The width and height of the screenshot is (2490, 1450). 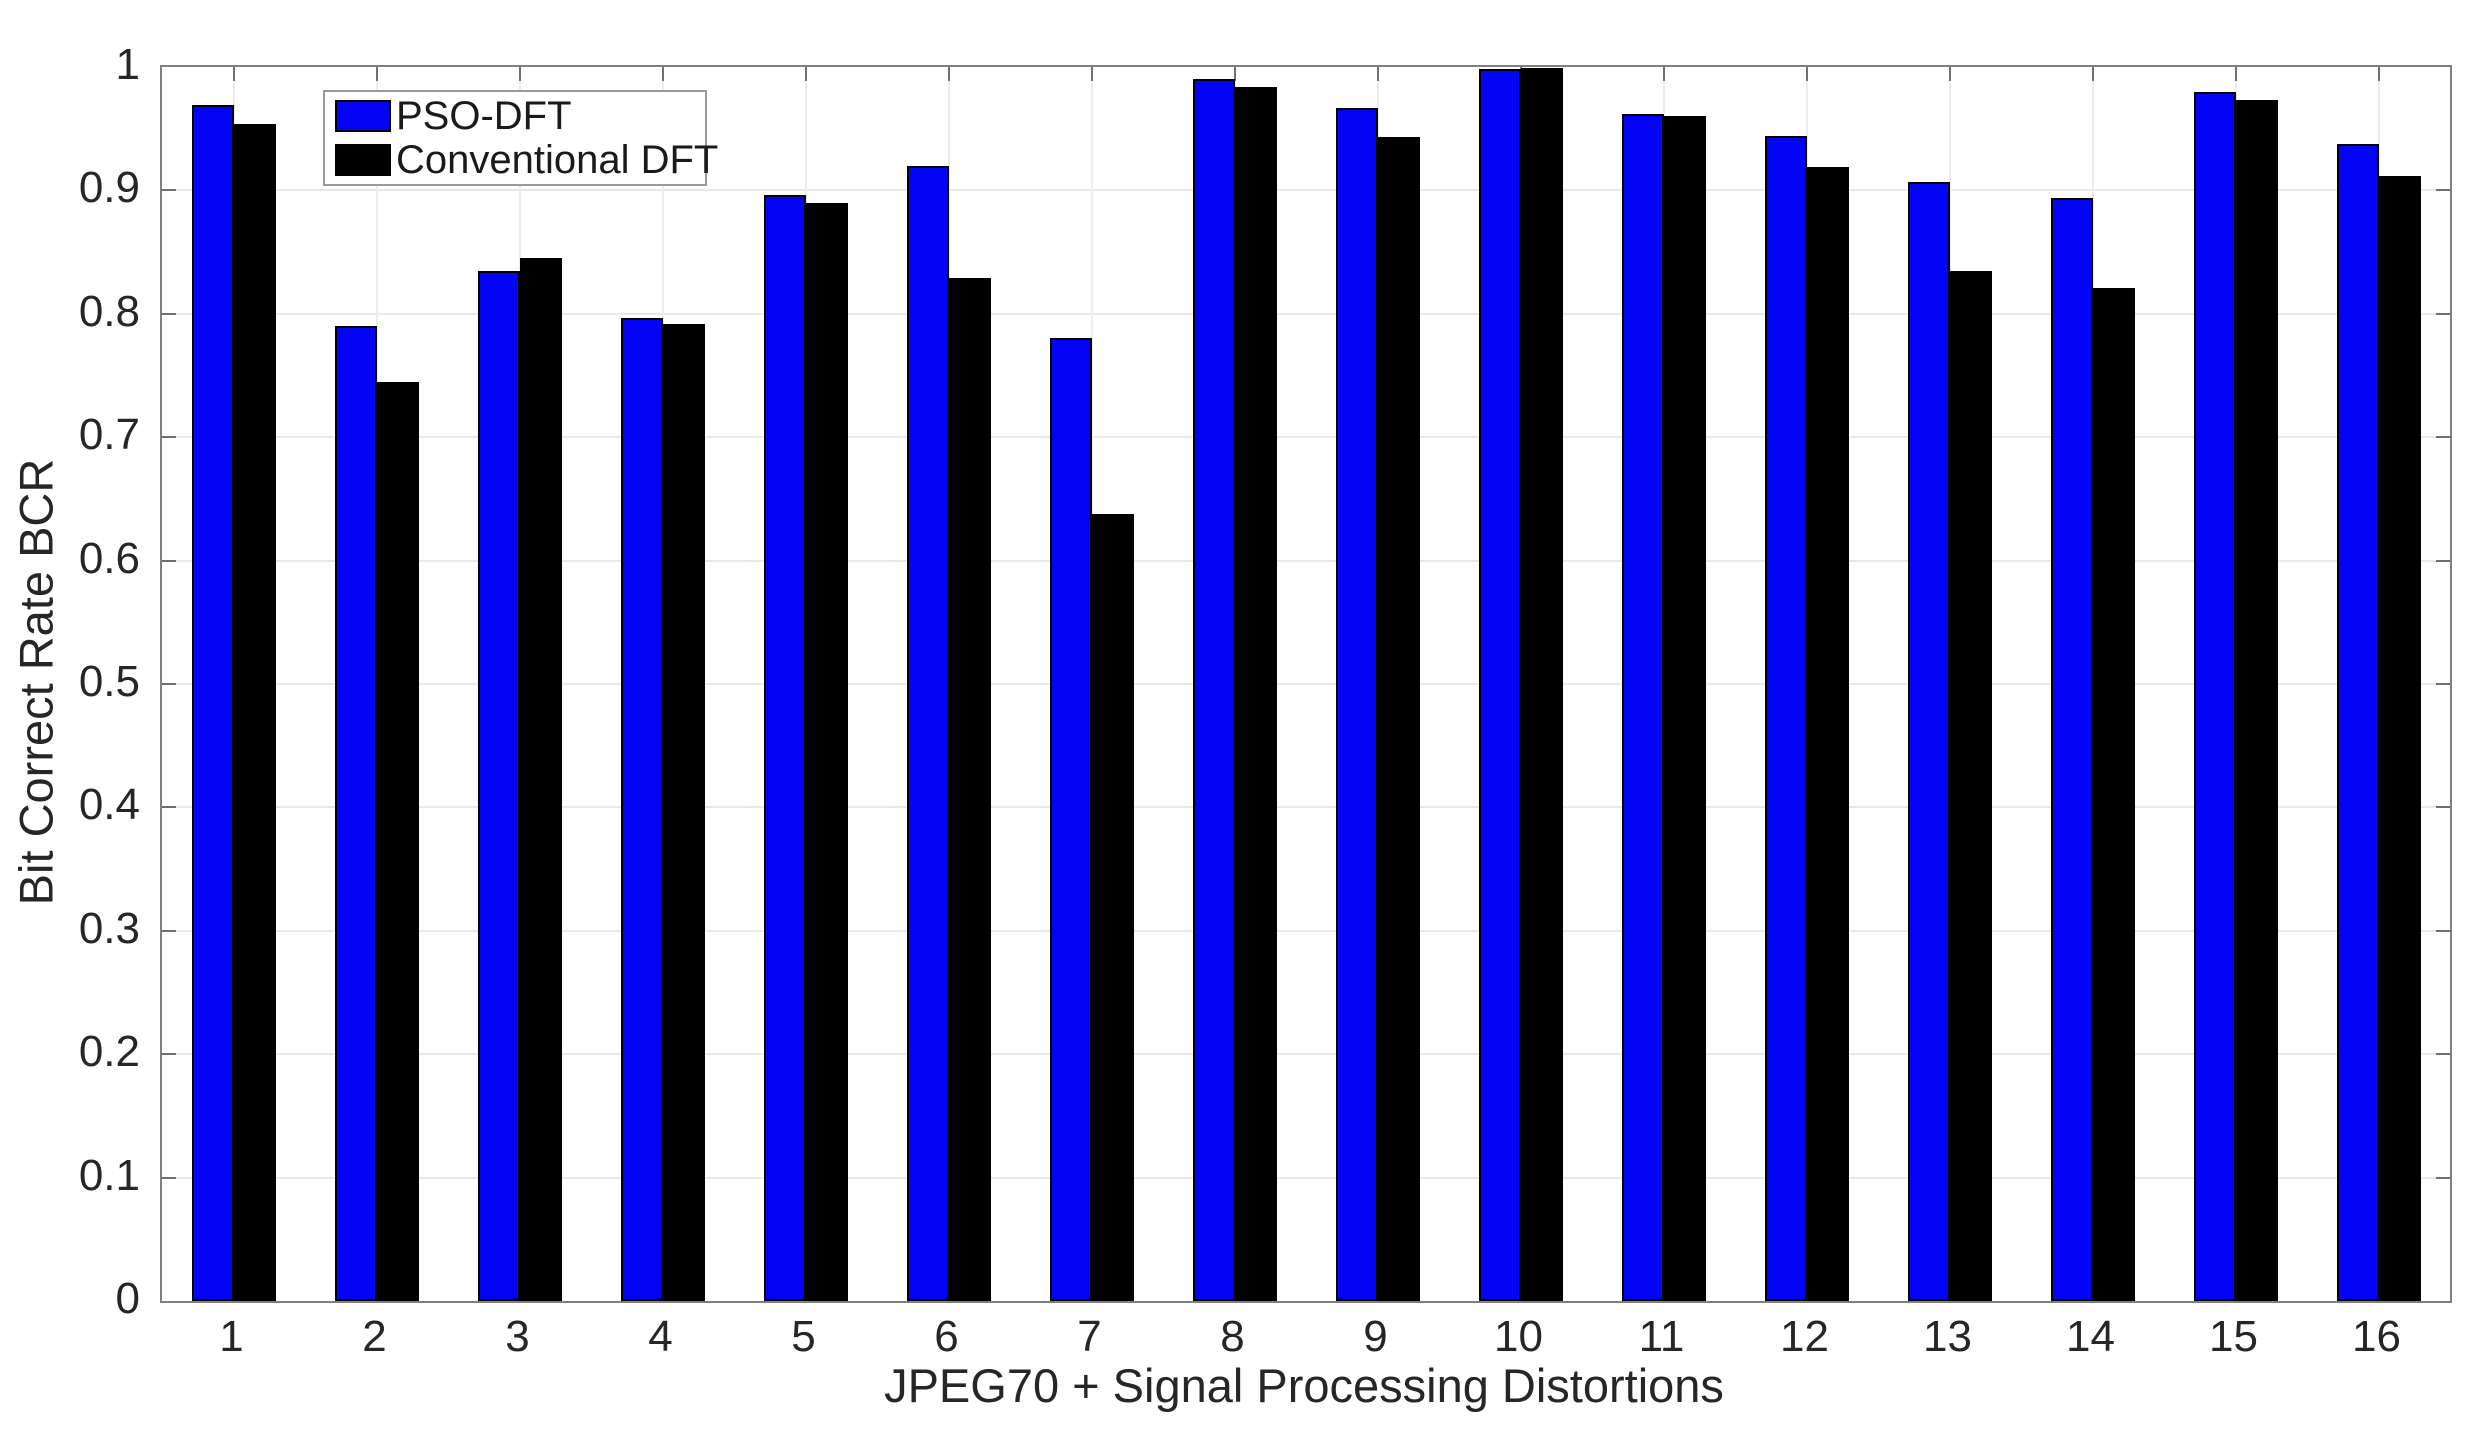 What do you see at coordinates (1804, 1336) in the screenshot?
I see `x-tick-label: 12` at bounding box center [1804, 1336].